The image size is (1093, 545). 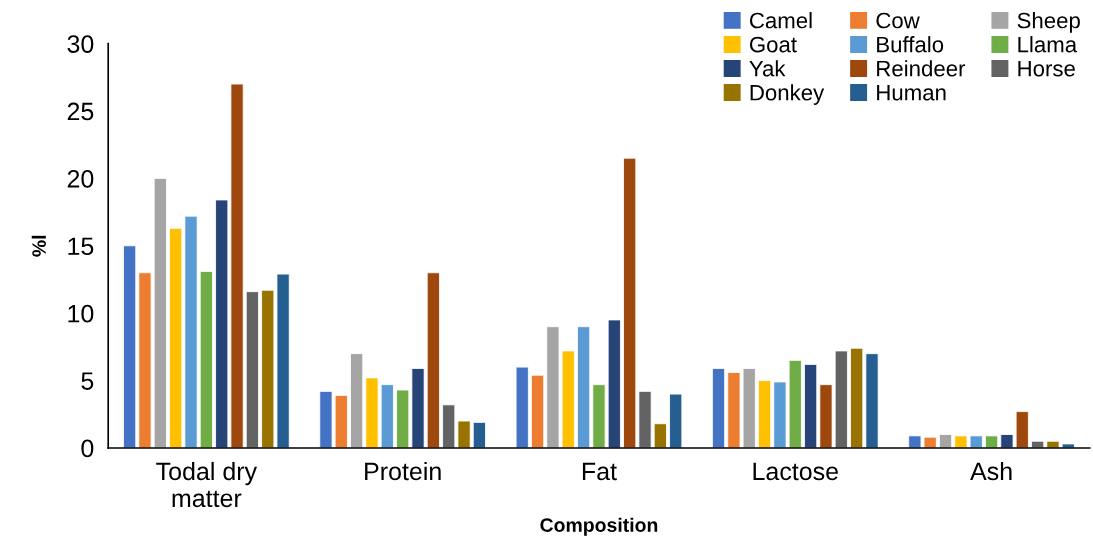 What do you see at coordinates (87, 448) in the screenshot?
I see `y-tick-label: 0` at bounding box center [87, 448].